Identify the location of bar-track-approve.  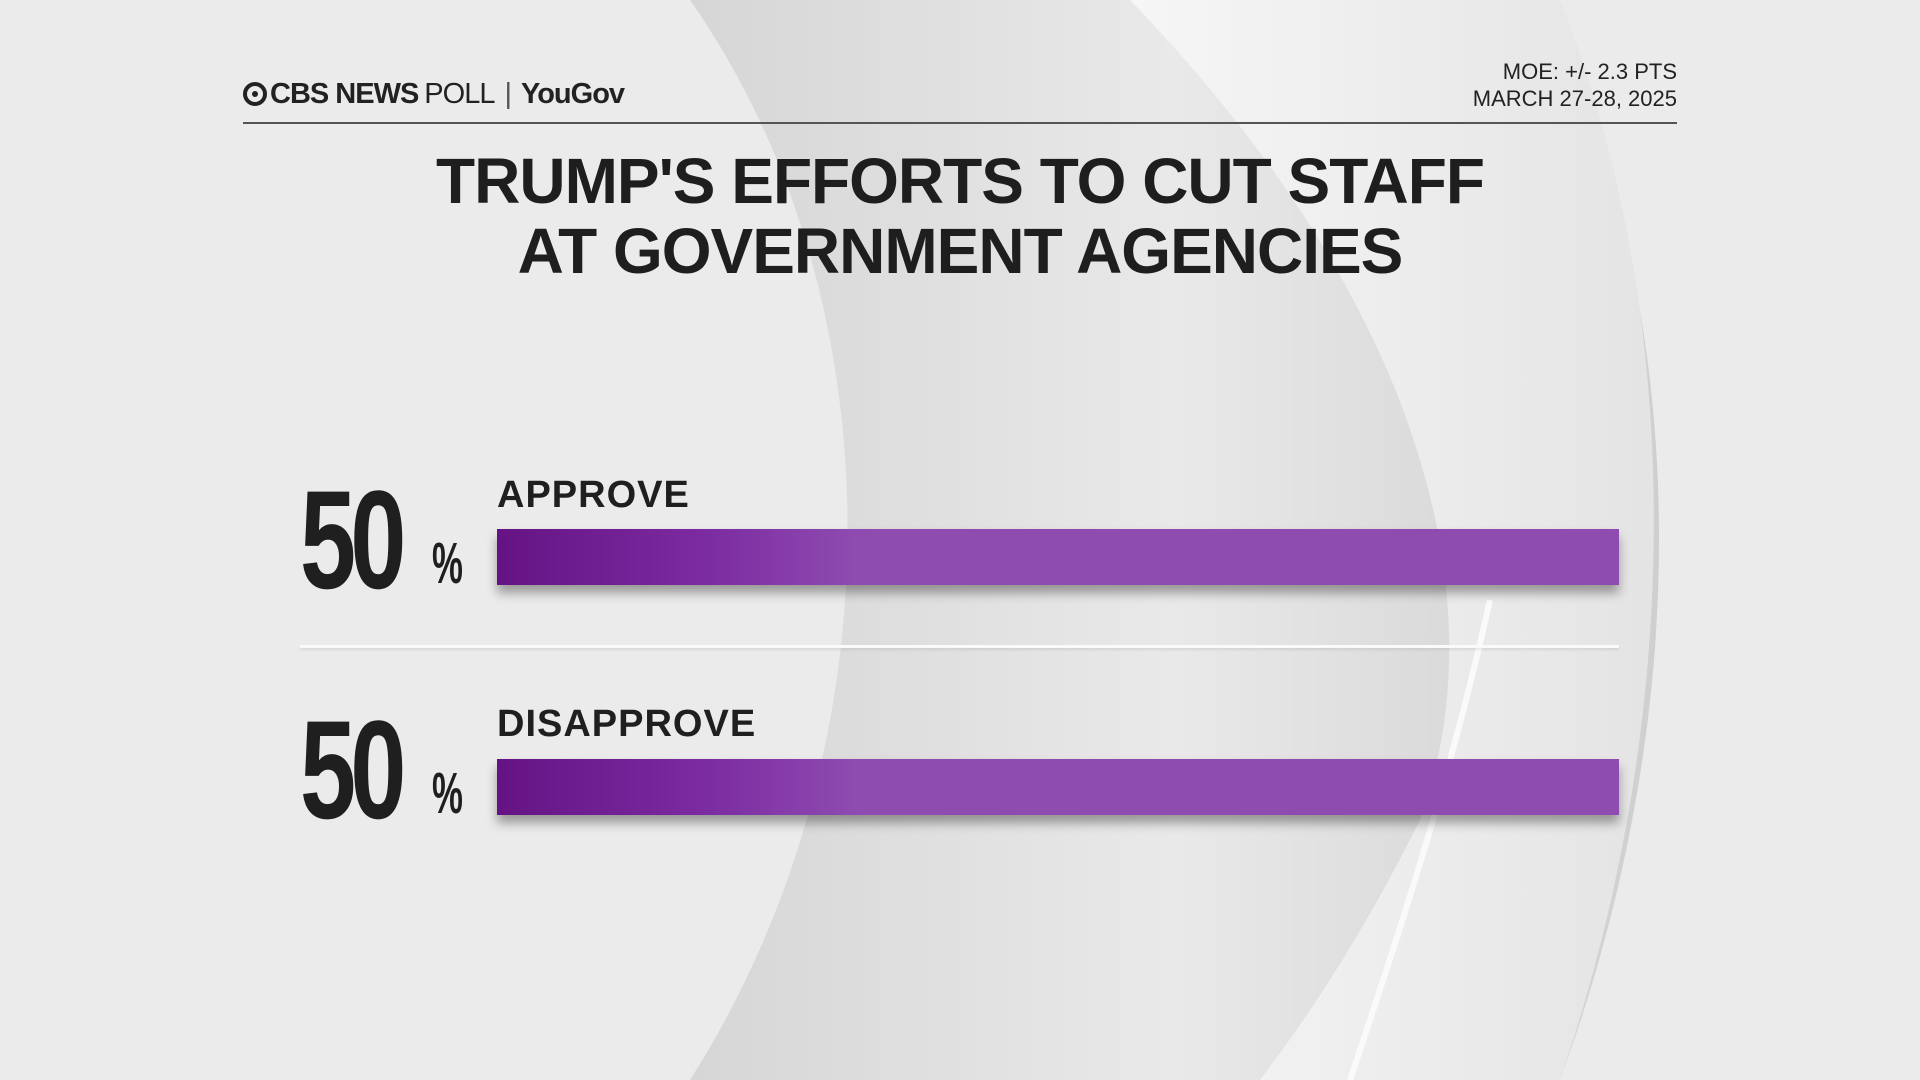
(1058, 557).